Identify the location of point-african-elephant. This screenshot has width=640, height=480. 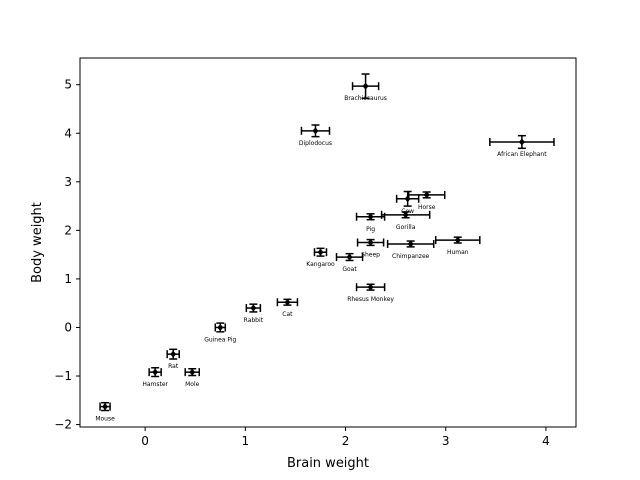
(522, 142).